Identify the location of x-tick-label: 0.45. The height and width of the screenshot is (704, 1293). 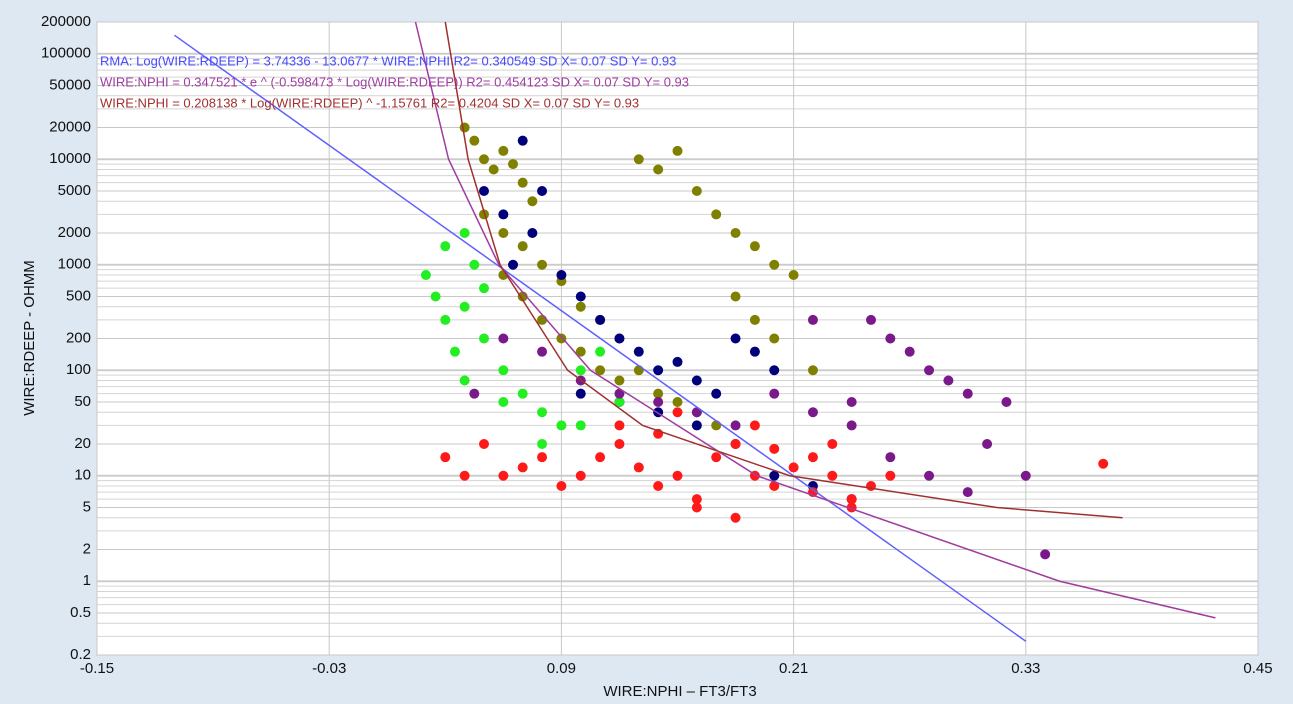
(1257, 668).